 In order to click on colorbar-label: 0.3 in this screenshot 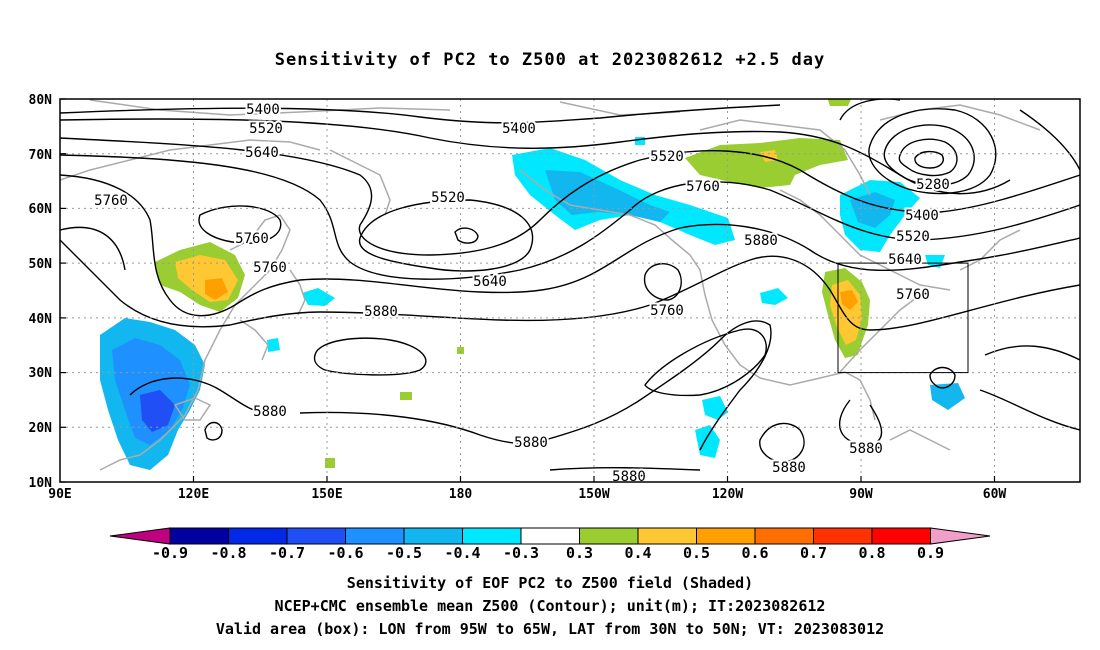, I will do `click(579, 553)`.